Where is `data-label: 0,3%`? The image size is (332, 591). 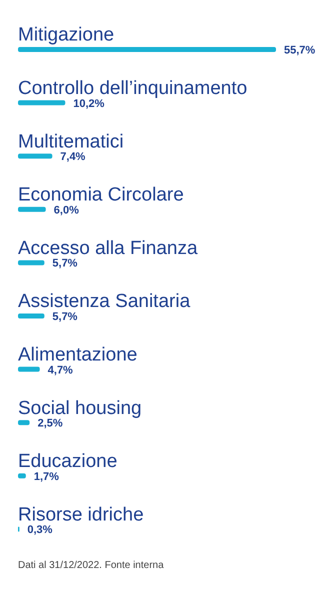
data-label: 0,3% is located at coordinates (40, 530).